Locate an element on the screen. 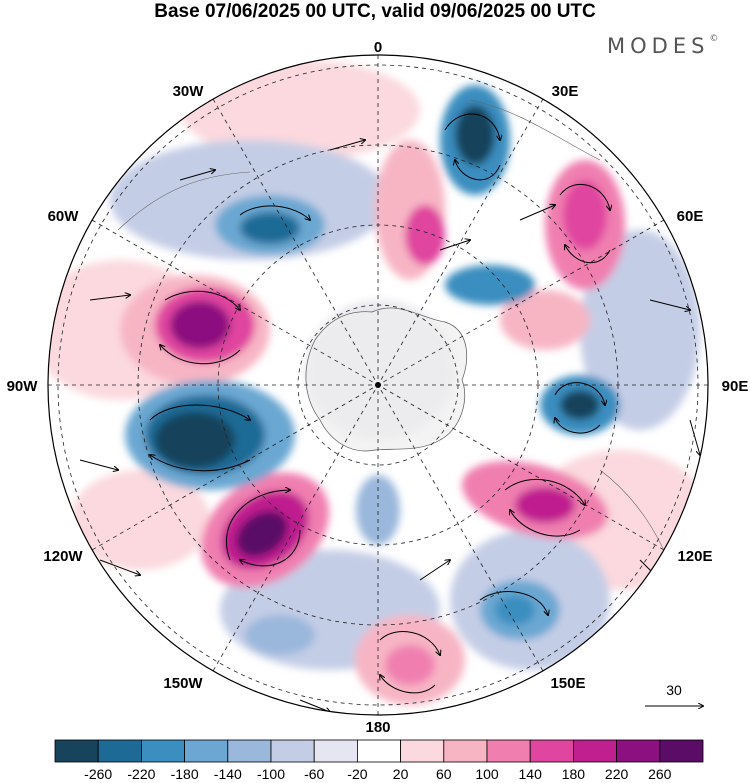 The image size is (750, 783). lon-label-150w: 150W is located at coordinates (183, 683).